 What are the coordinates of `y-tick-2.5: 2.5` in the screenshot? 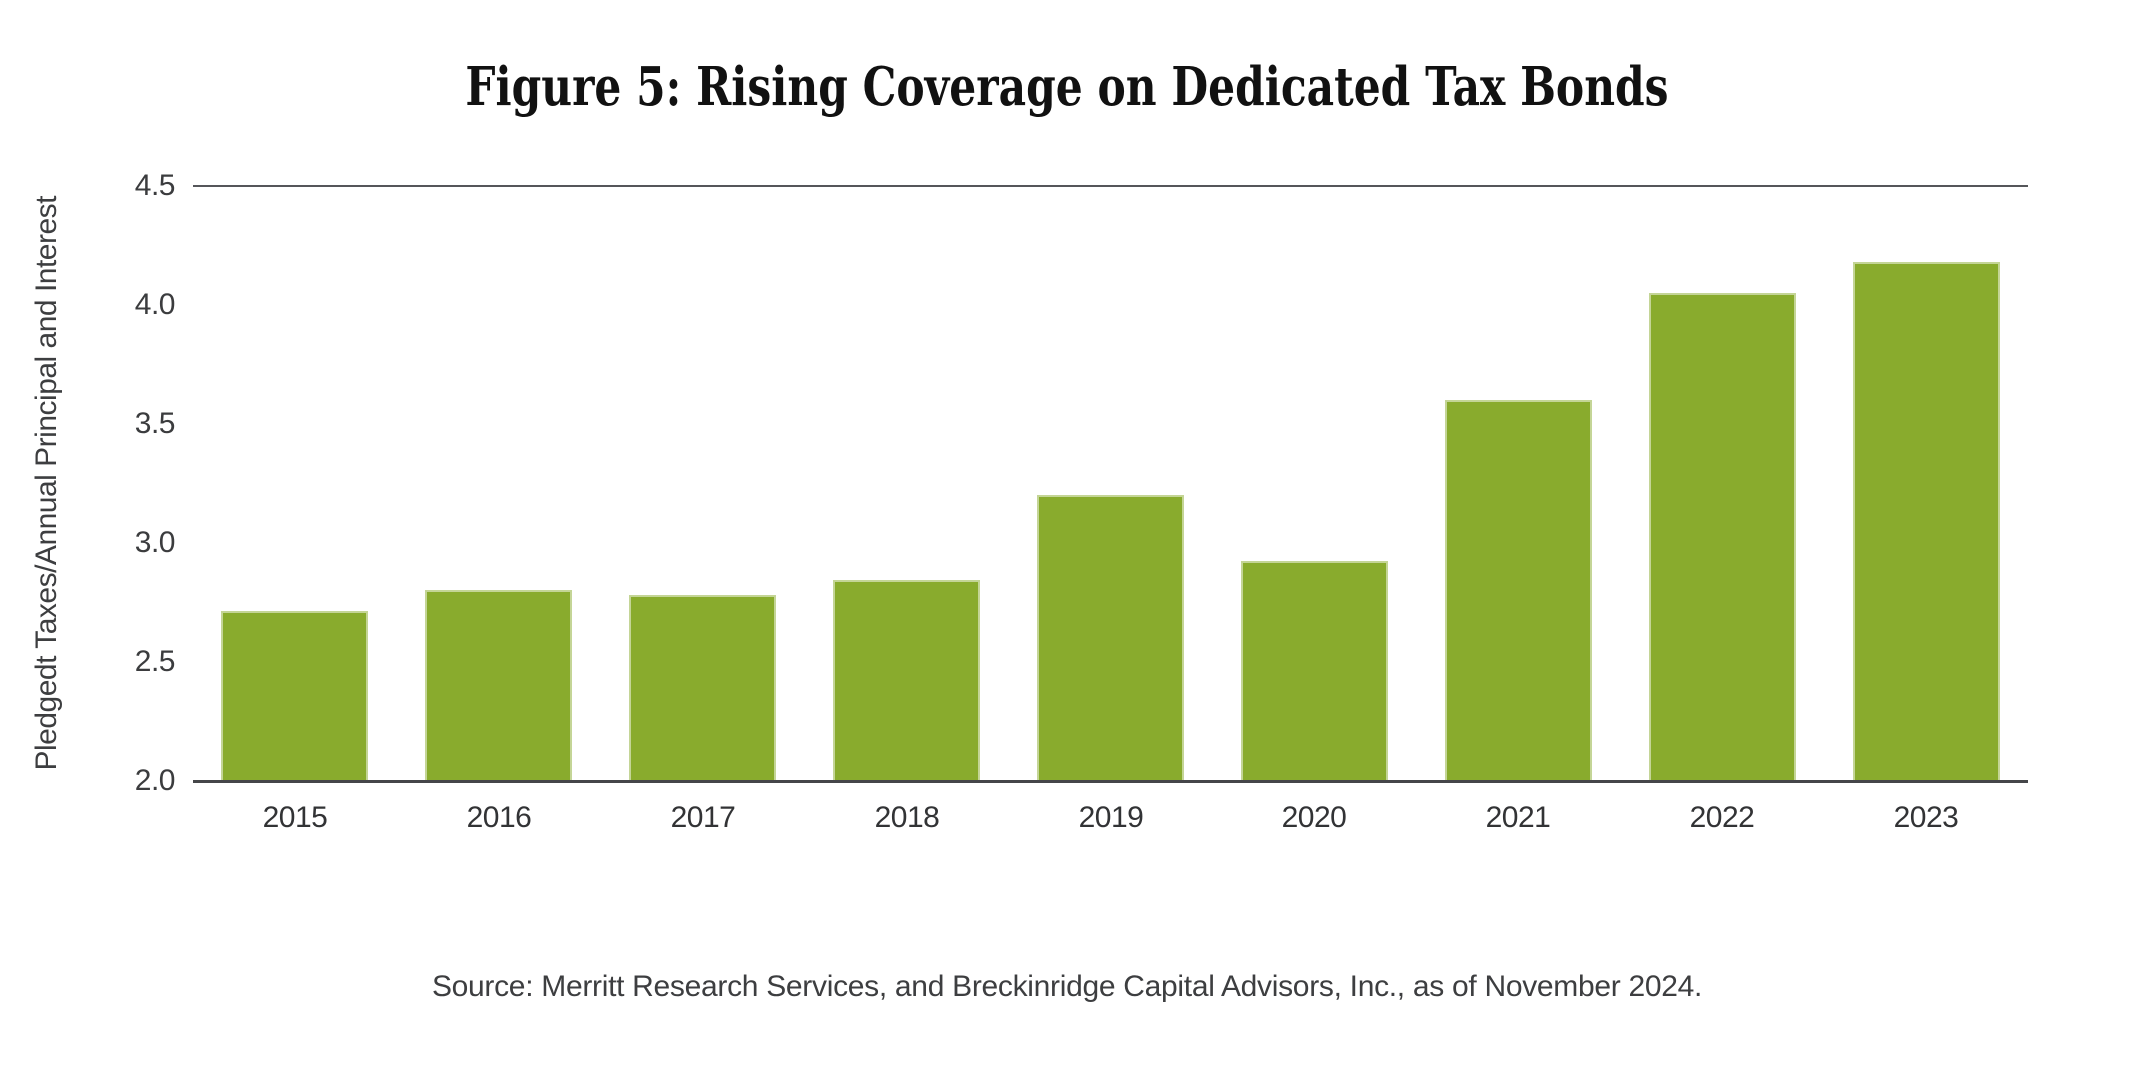 It's located at (155, 661).